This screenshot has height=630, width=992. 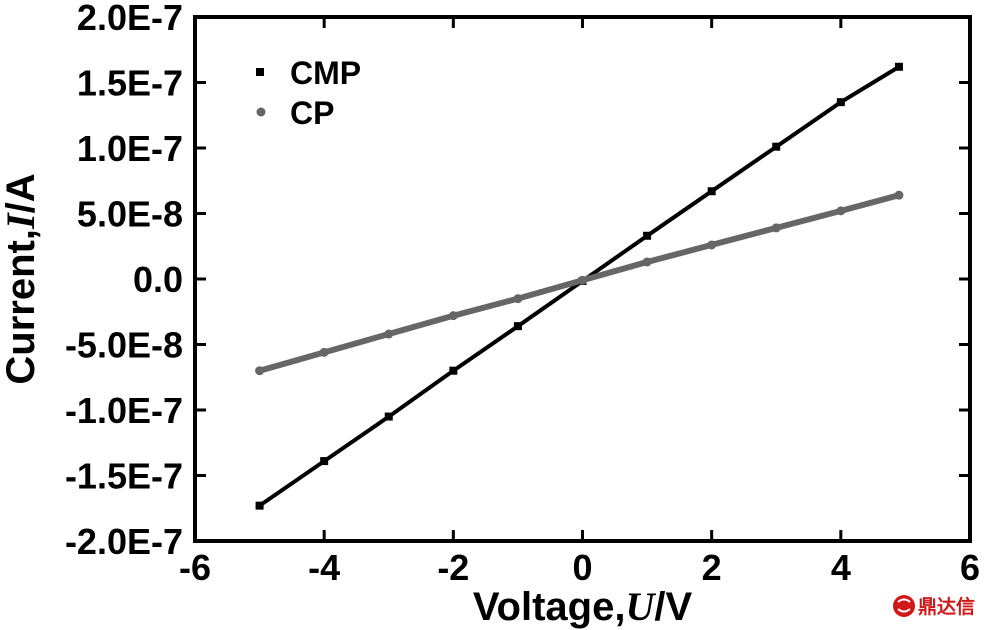 What do you see at coordinates (260, 72) in the screenshot?
I see `legend-marker-cmp` at bounding box center [260, 72].